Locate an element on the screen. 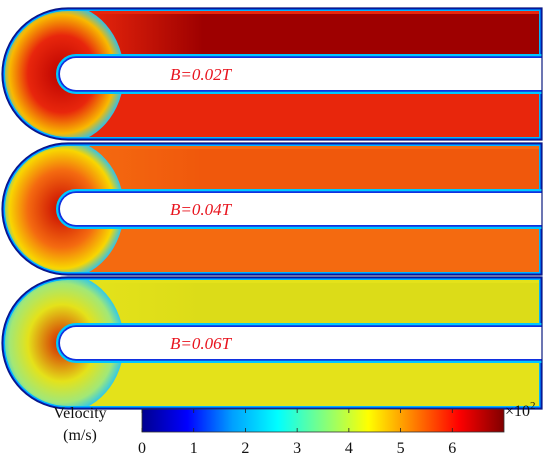  colorbar-tick-label: 1 is located at coordinates (194, 448).